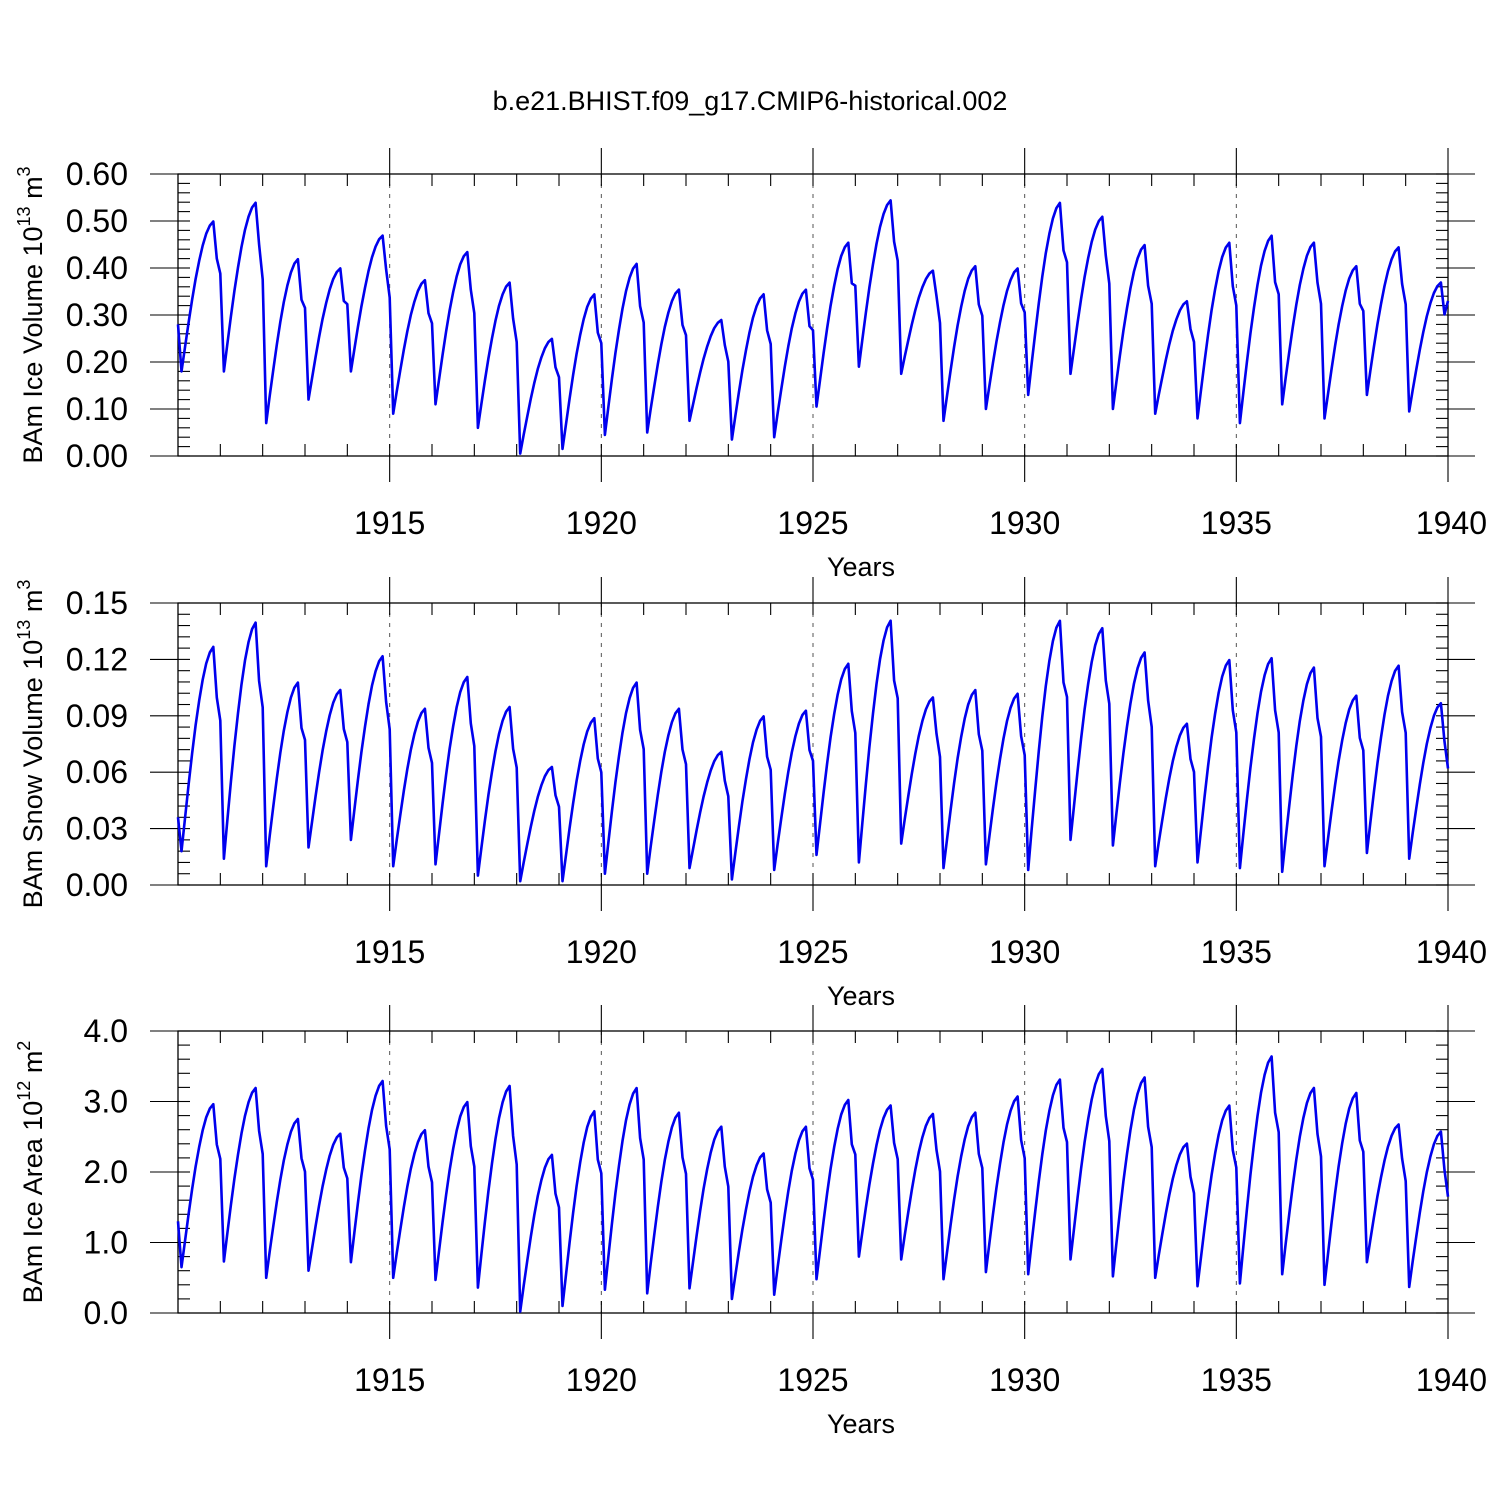 This screenshot has width=1500, height=1500. Describe the element at coordinates (750, 101) in the screenshot. I see `figure-title: b.e21.BHIST.f09_g17.CMIP6-historical.002` at that location.